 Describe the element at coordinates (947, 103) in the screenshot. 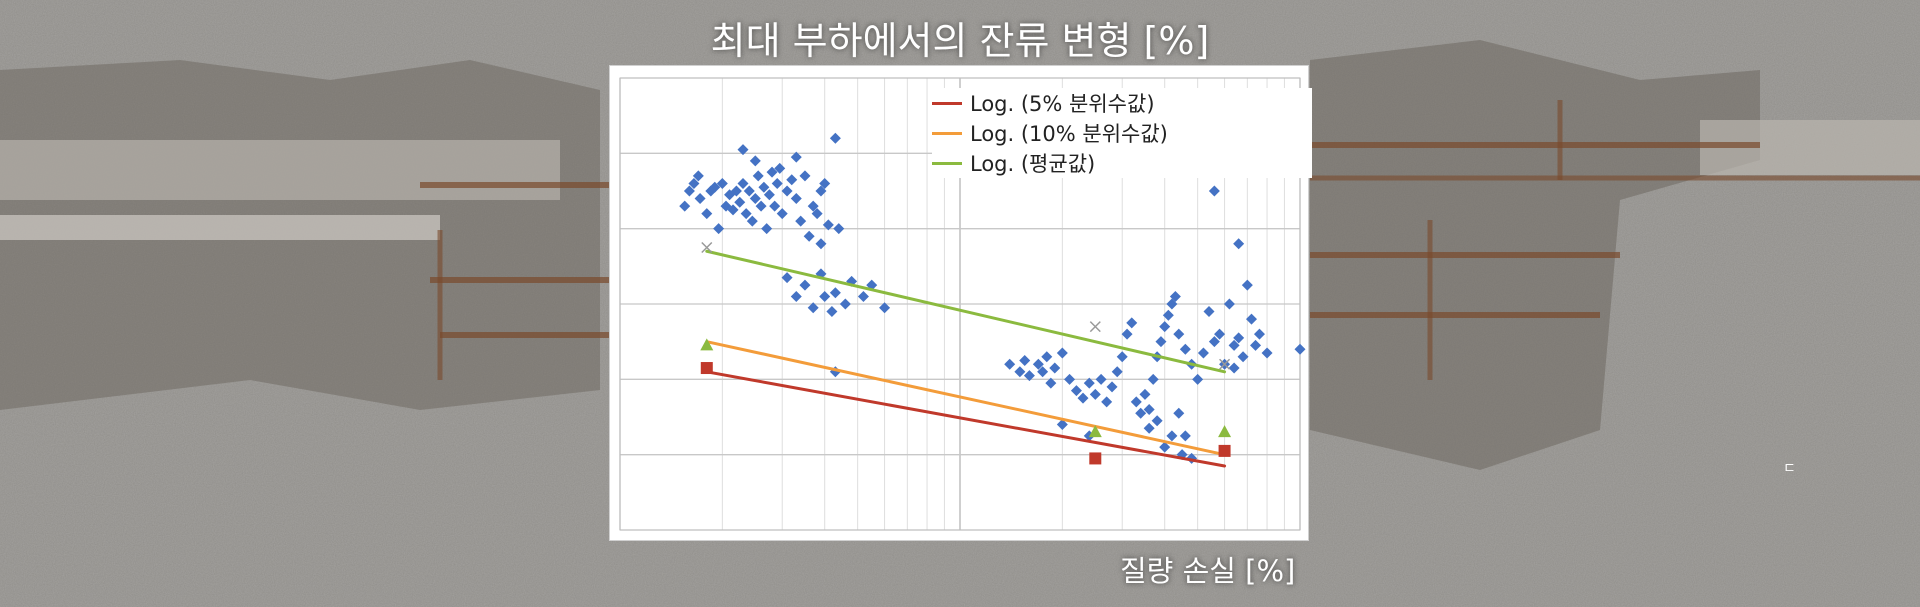

I see `legend-swatch-5pct` at that location.